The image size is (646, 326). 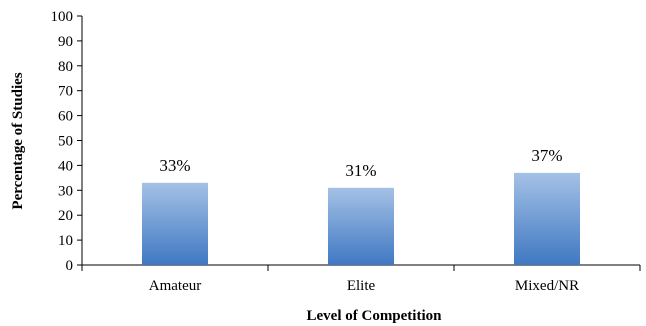 What do you see at coordinates (174, 165) in the screenshot?
I see `data-label: 33%` at bounding box center [174, 165].